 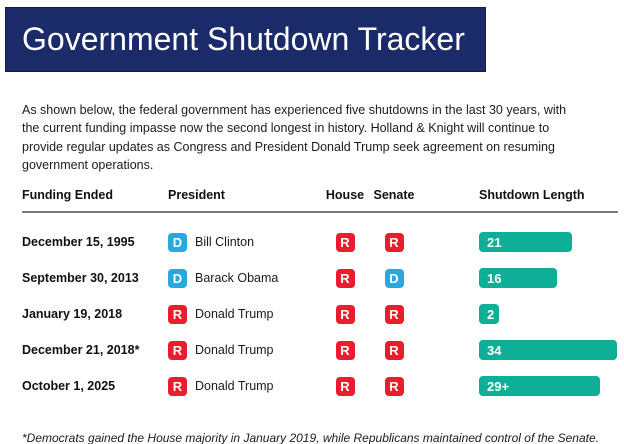 What do you see at coordinates (518, 314) in the screenshot?
I see `shutdown-length-cell: 2` at bounding box center [518, 314].